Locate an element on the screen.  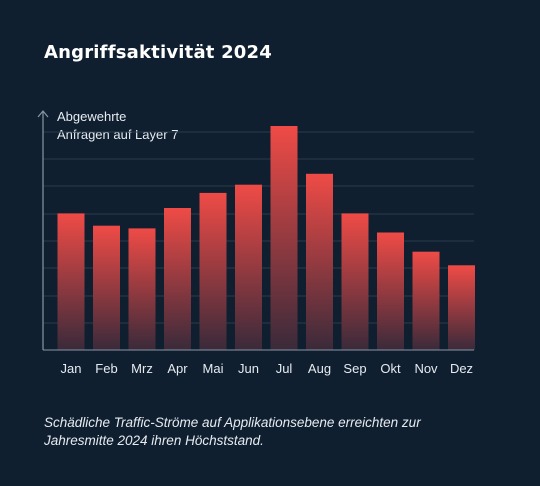
bar-dez is located at coordinates (461, 307).